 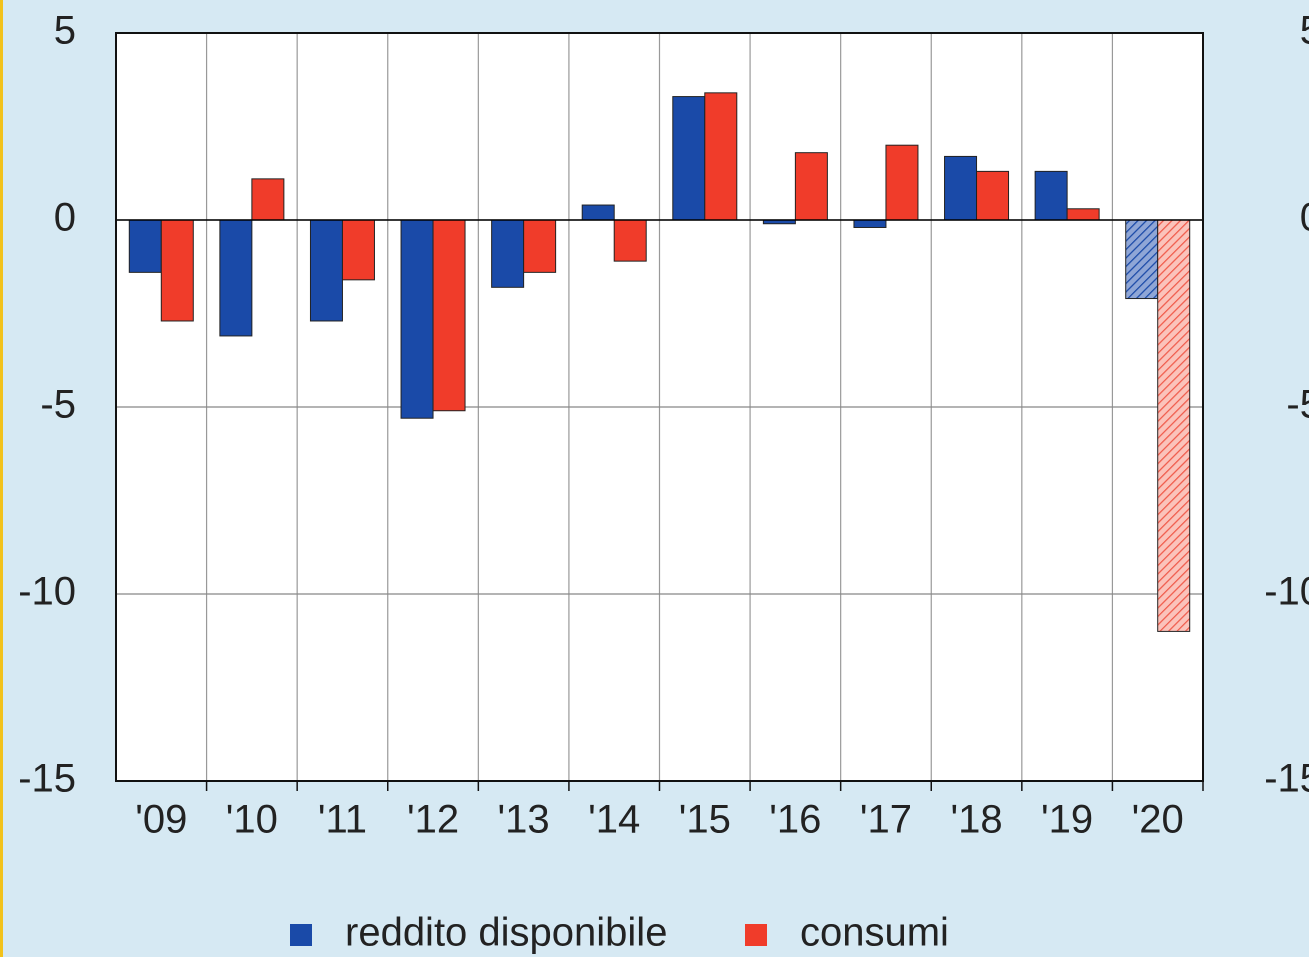 I want to click on legend-label: reddito disponibile, so click(x=506, y=933).